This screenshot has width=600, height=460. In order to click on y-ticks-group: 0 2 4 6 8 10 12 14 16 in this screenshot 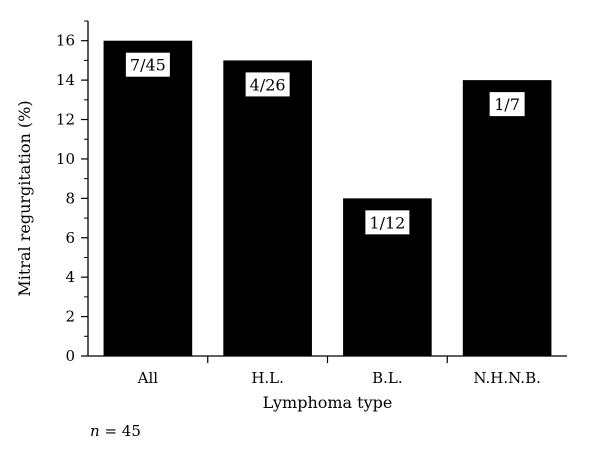, I will do `click(72, 192)`.